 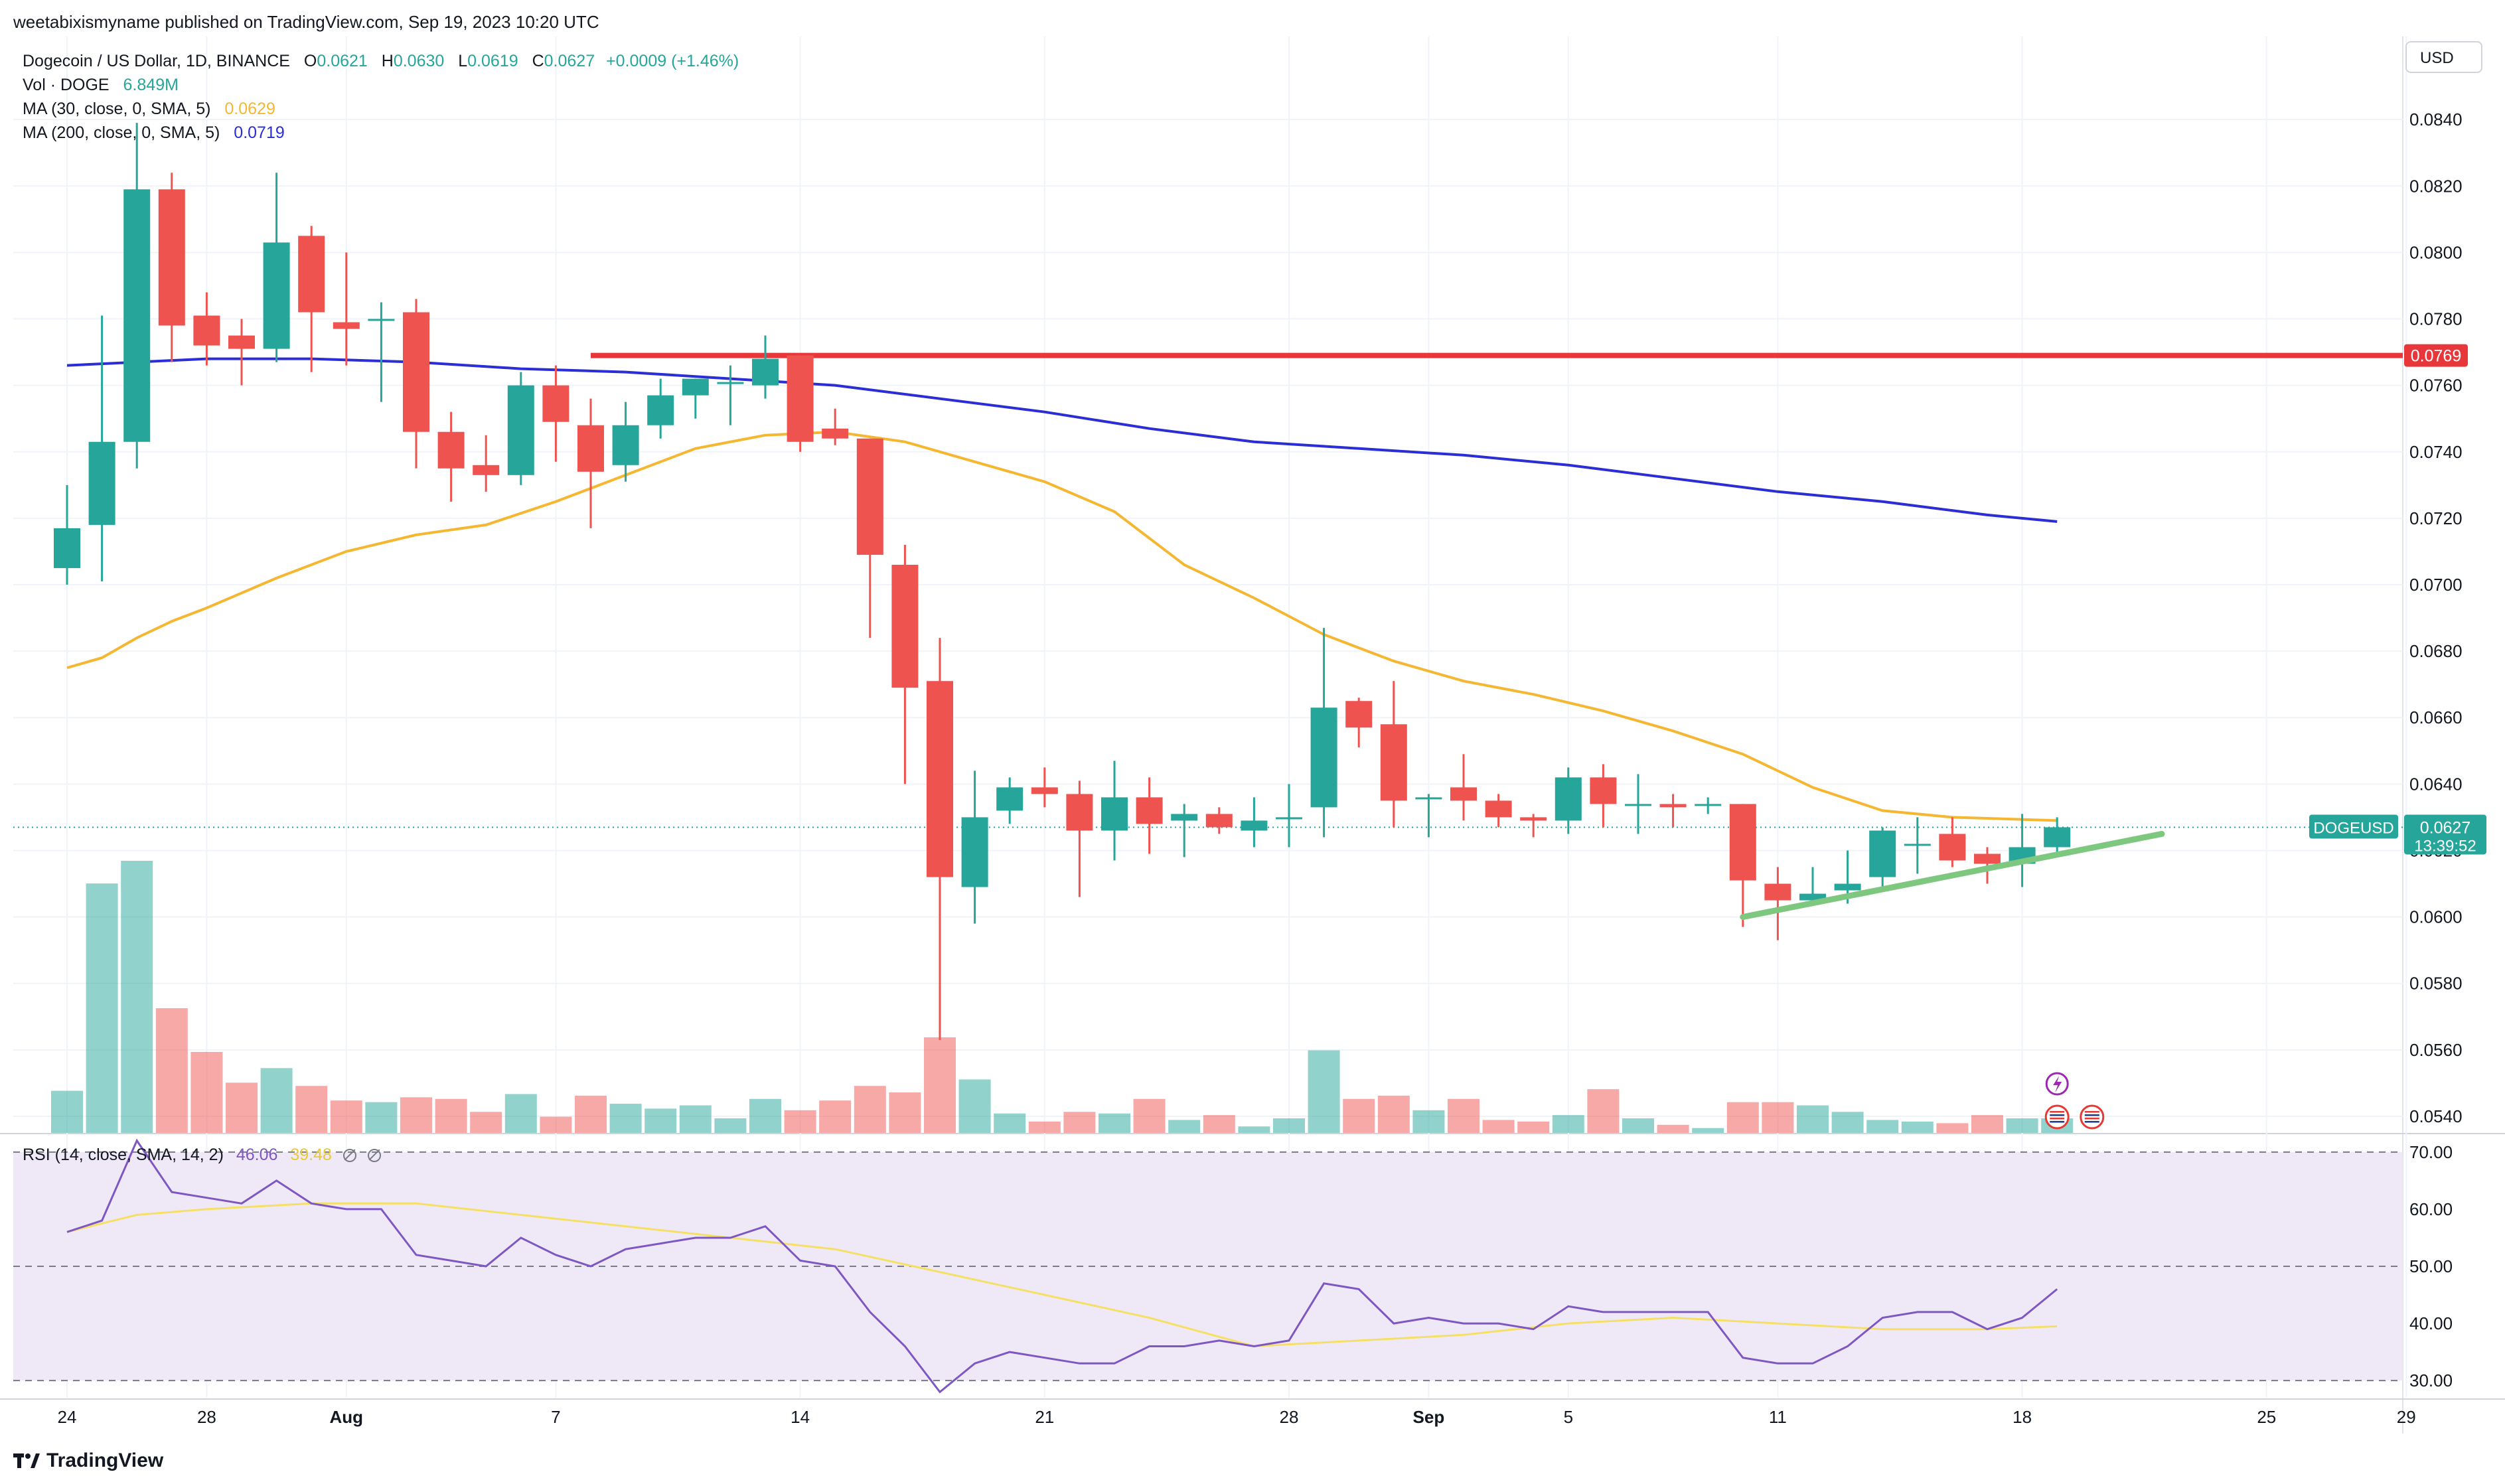 I want to click on resistance-price-tag, so click(x=2436, y=356).